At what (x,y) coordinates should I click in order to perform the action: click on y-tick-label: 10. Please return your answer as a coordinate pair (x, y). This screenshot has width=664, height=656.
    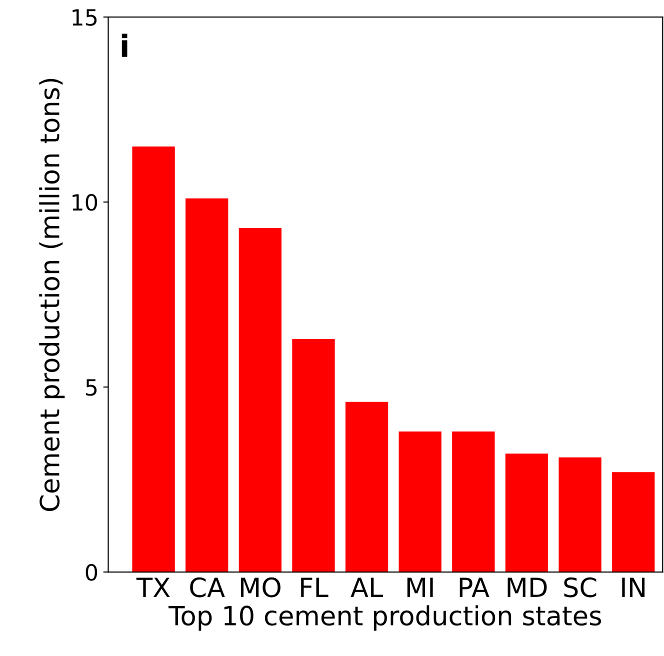
    Looking at the image, I should click on (85, 202).